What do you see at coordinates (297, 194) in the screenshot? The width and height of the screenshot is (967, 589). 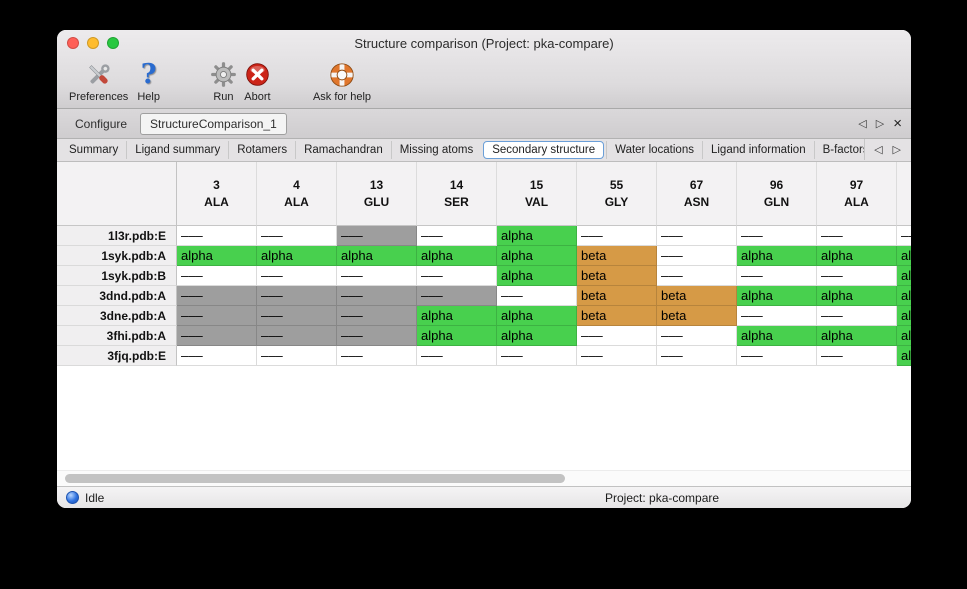 I see `column-header: 4 ALA` at bounding box center [297, 194].